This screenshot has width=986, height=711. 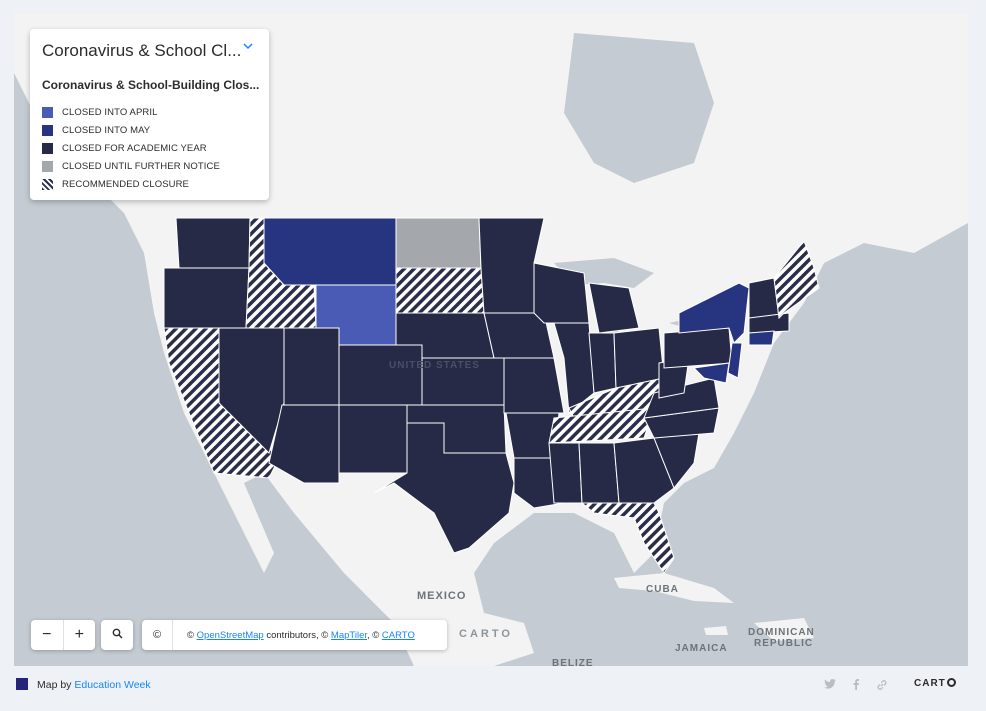 I want to click on jamaica, so click(x=716, y=630).